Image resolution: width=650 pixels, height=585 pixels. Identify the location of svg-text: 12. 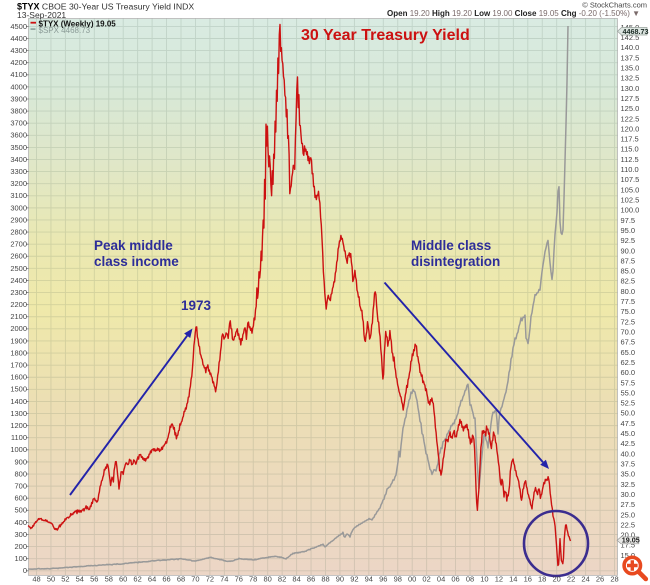
(499, 579).